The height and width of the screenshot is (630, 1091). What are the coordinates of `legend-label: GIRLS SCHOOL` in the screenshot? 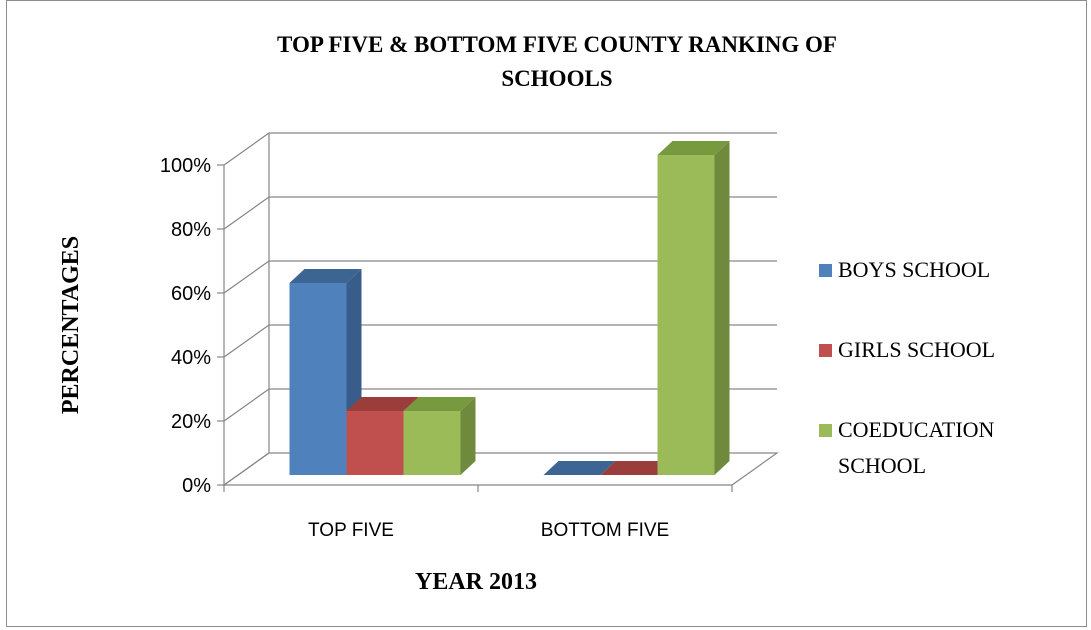 It's located at (916, 349).